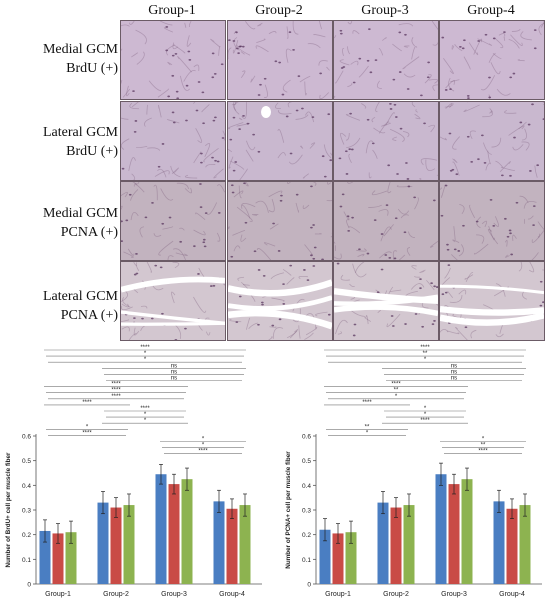 This screenshot has height=606, width=550. What do you see at coordinates (8, 509) in the screenshot?
I see `y-axis-label: Number of BrdU+ cell per muscle fiber` at bounding box center [8, 509].